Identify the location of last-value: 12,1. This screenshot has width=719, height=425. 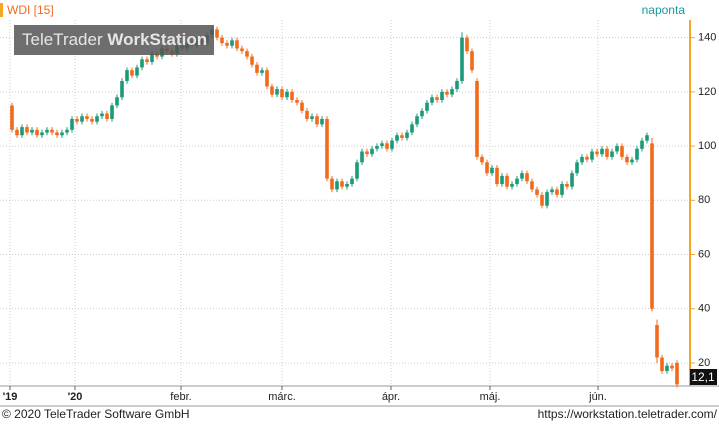
(703, 377).